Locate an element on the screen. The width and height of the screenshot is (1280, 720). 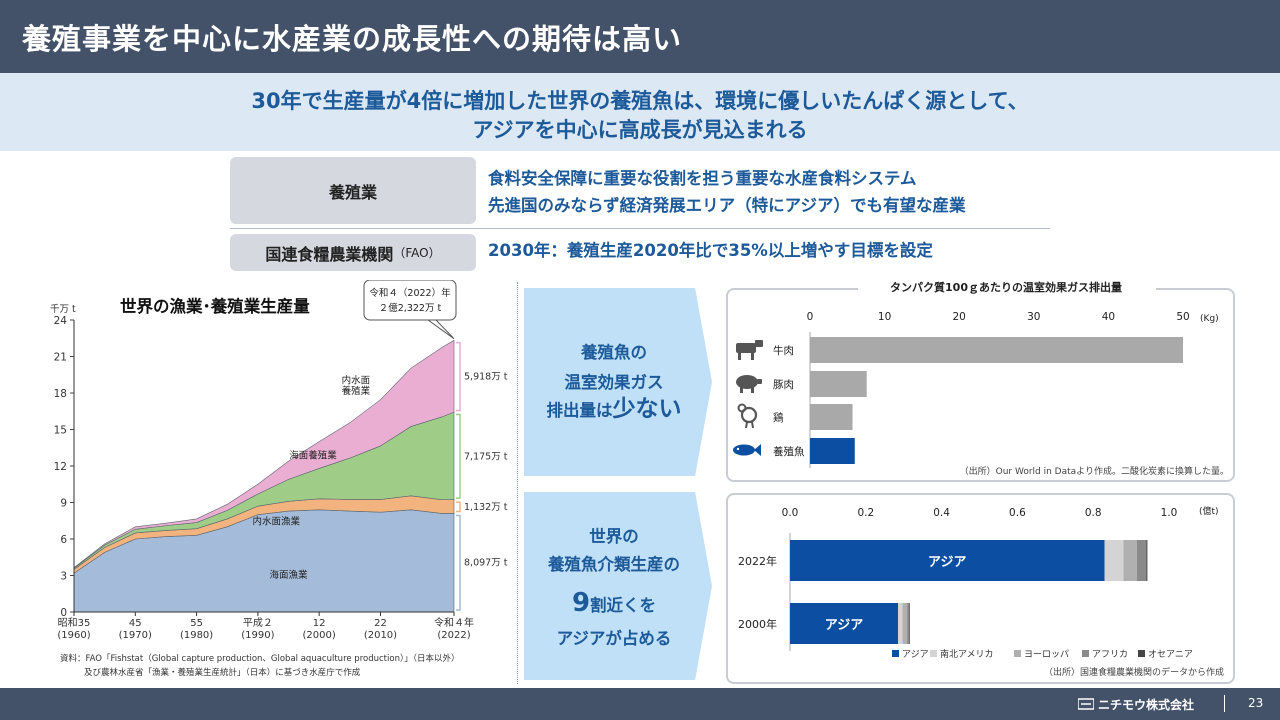
asia-legend-label: アフリカ is located at coordinates (1110, 654).